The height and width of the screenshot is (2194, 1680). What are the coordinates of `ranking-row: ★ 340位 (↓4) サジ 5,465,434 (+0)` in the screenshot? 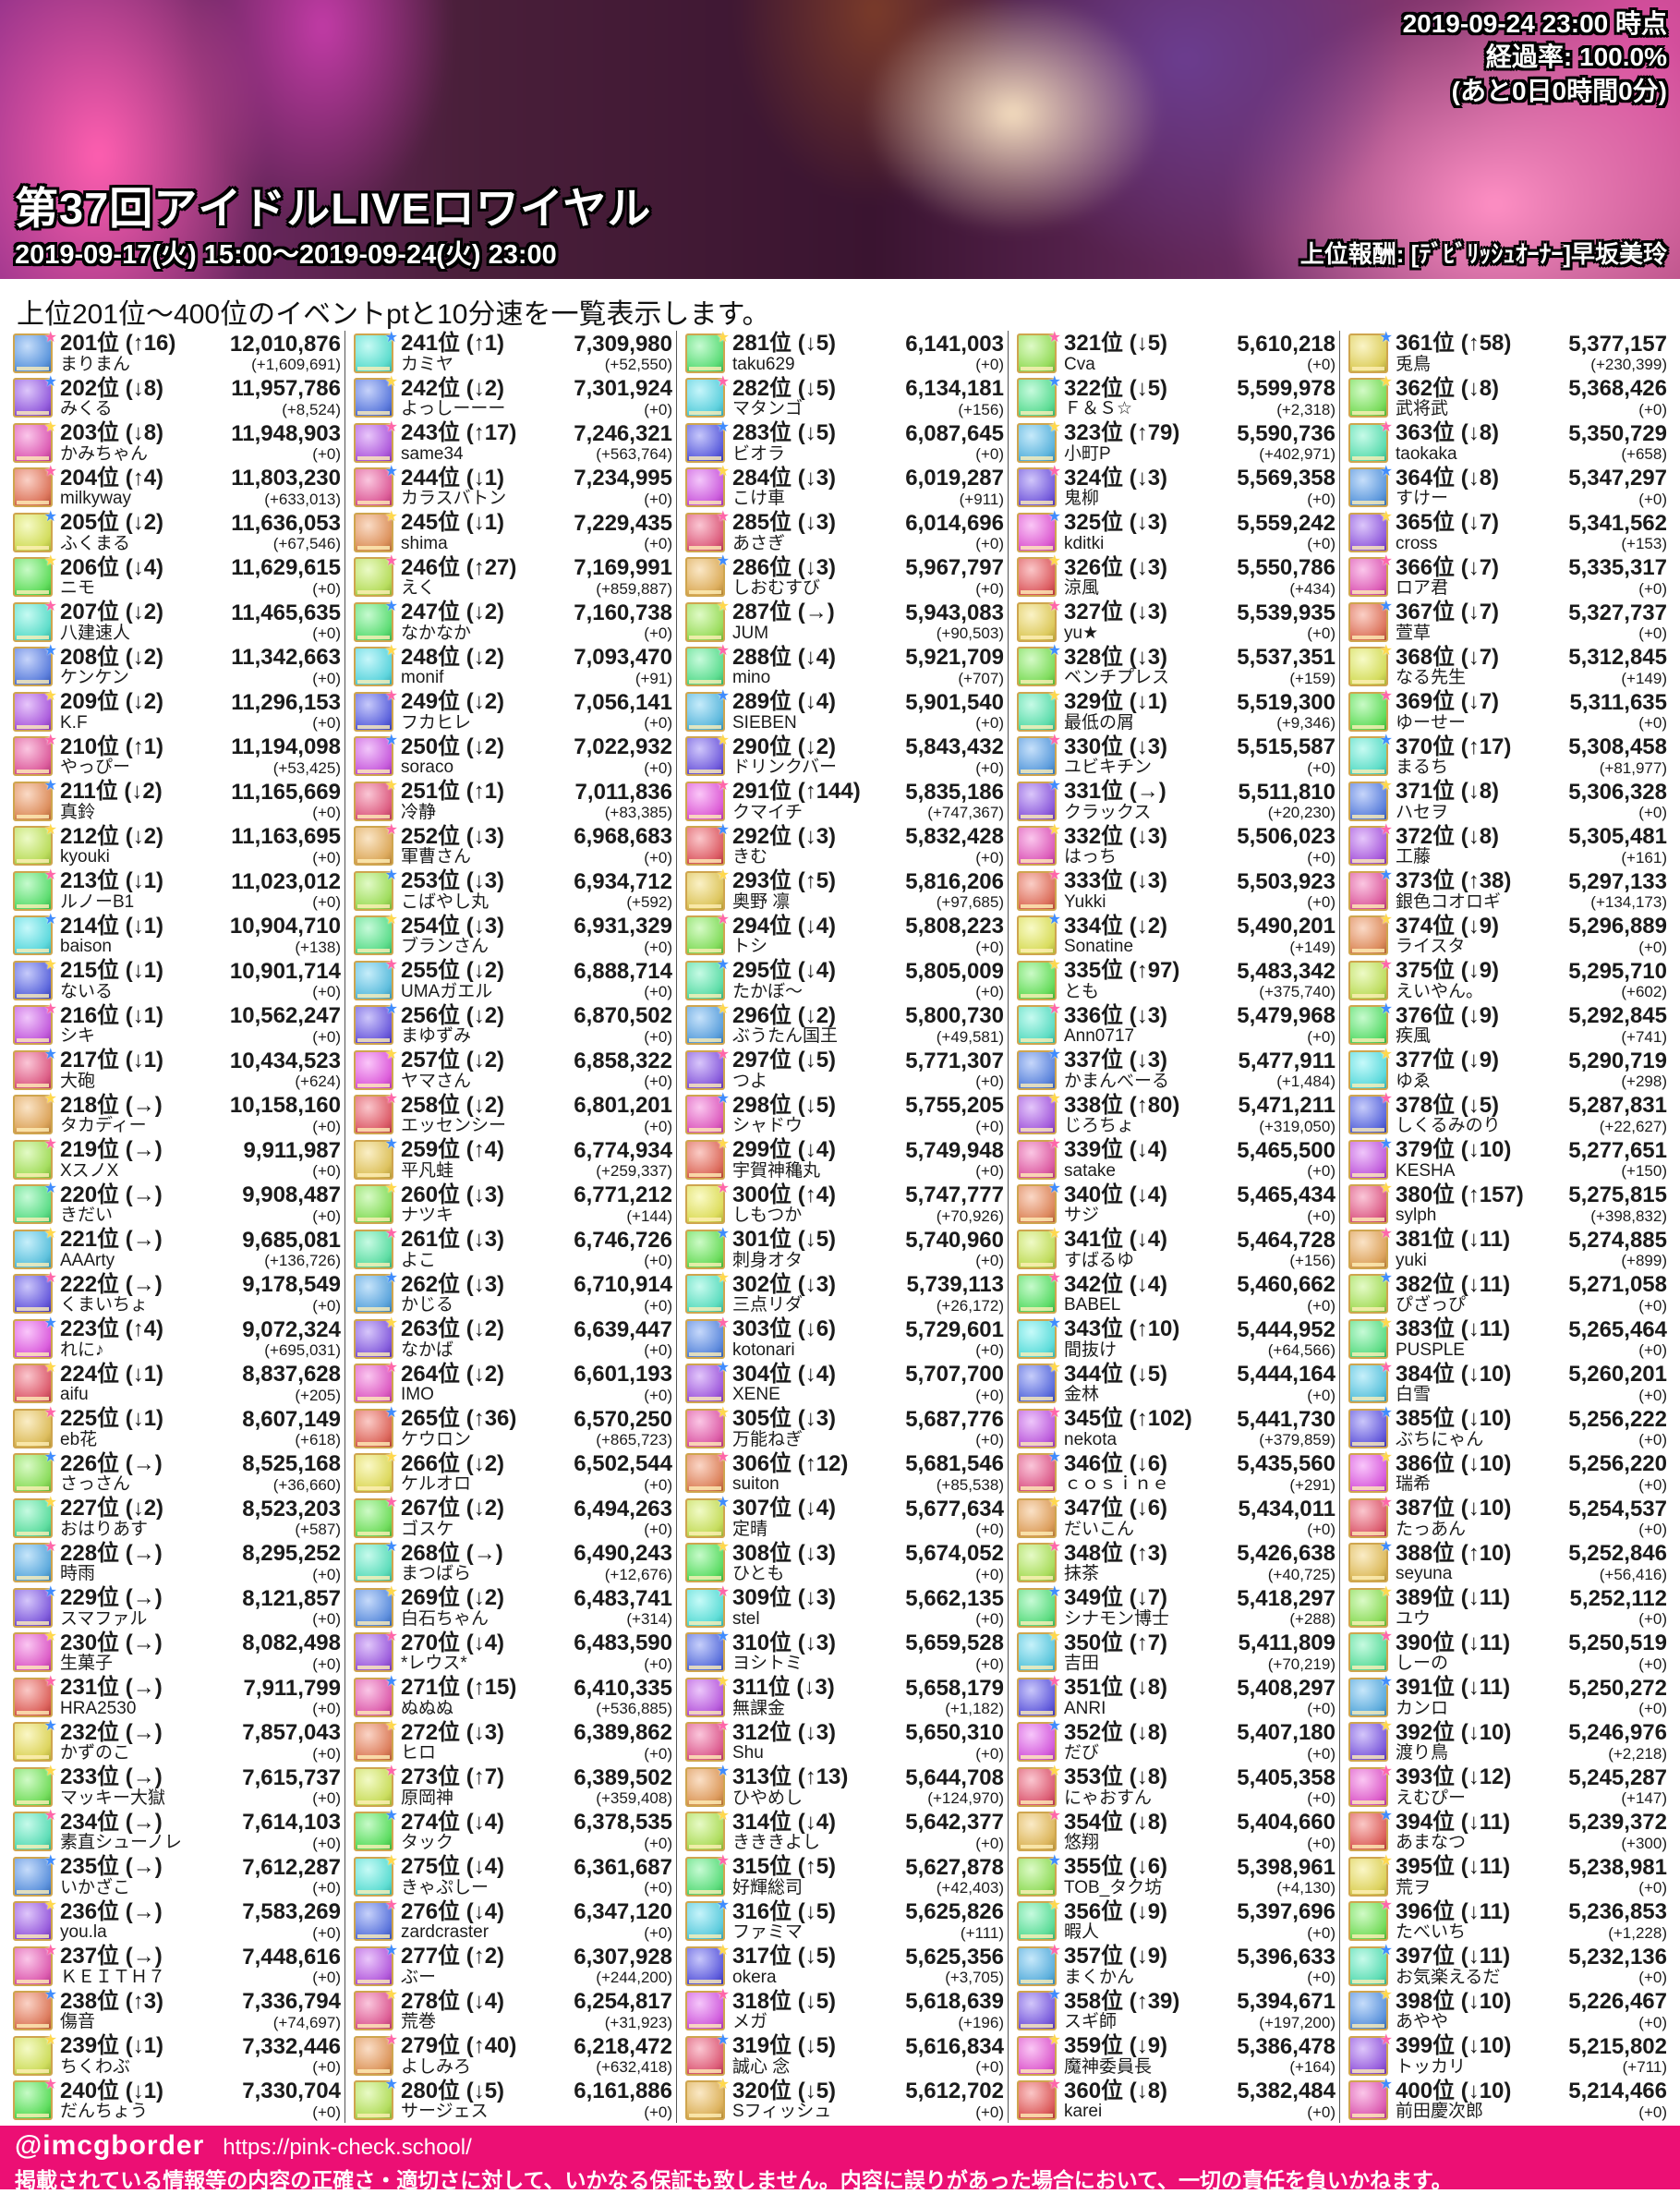 It's located at (1178, 1204).